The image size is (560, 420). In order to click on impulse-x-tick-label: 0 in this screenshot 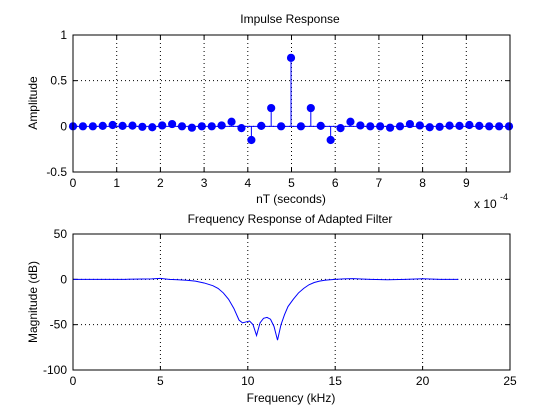, I will do `click(73, 183)`.